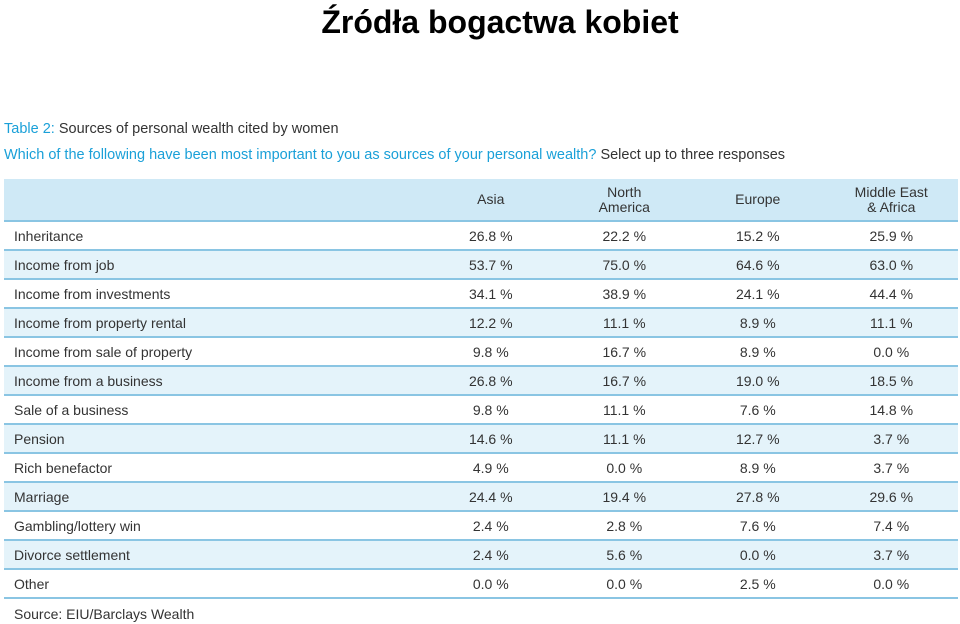  I want to click on value-cell: 22.2 %, so click(624, 236).